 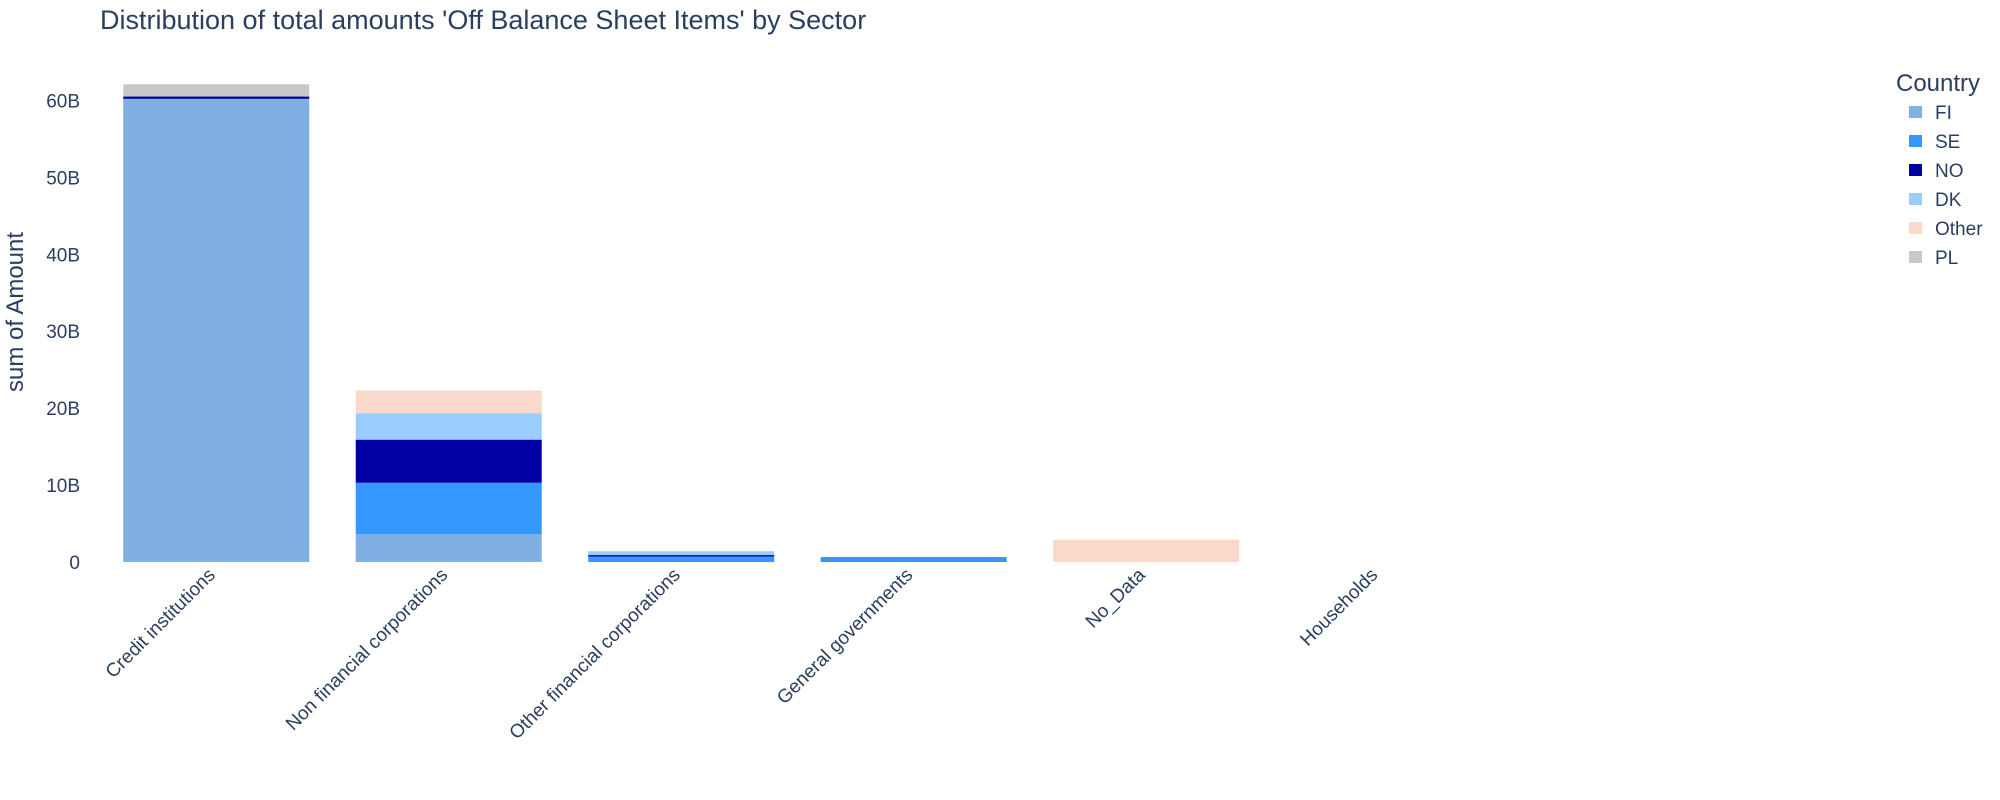 I want to click on y-tick-label: 10B, so click(x=63, y=486).